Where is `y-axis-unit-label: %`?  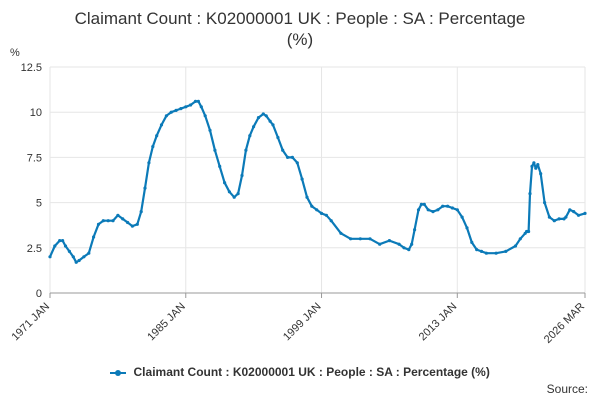 y-axis-unit-label: % is located at coordinates (15, 53).